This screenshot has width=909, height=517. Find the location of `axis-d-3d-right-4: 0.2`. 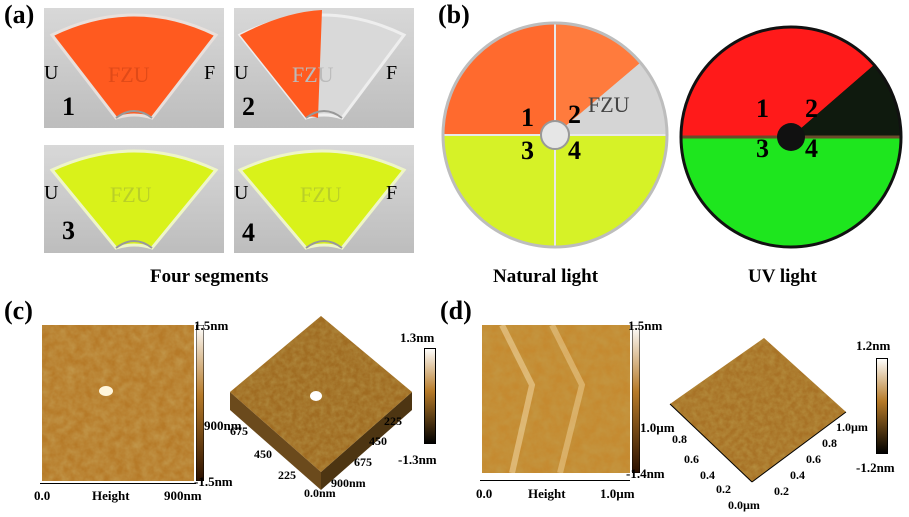

axis-d-3d-right-4: 0.2 is located at coordinates (781, 491).